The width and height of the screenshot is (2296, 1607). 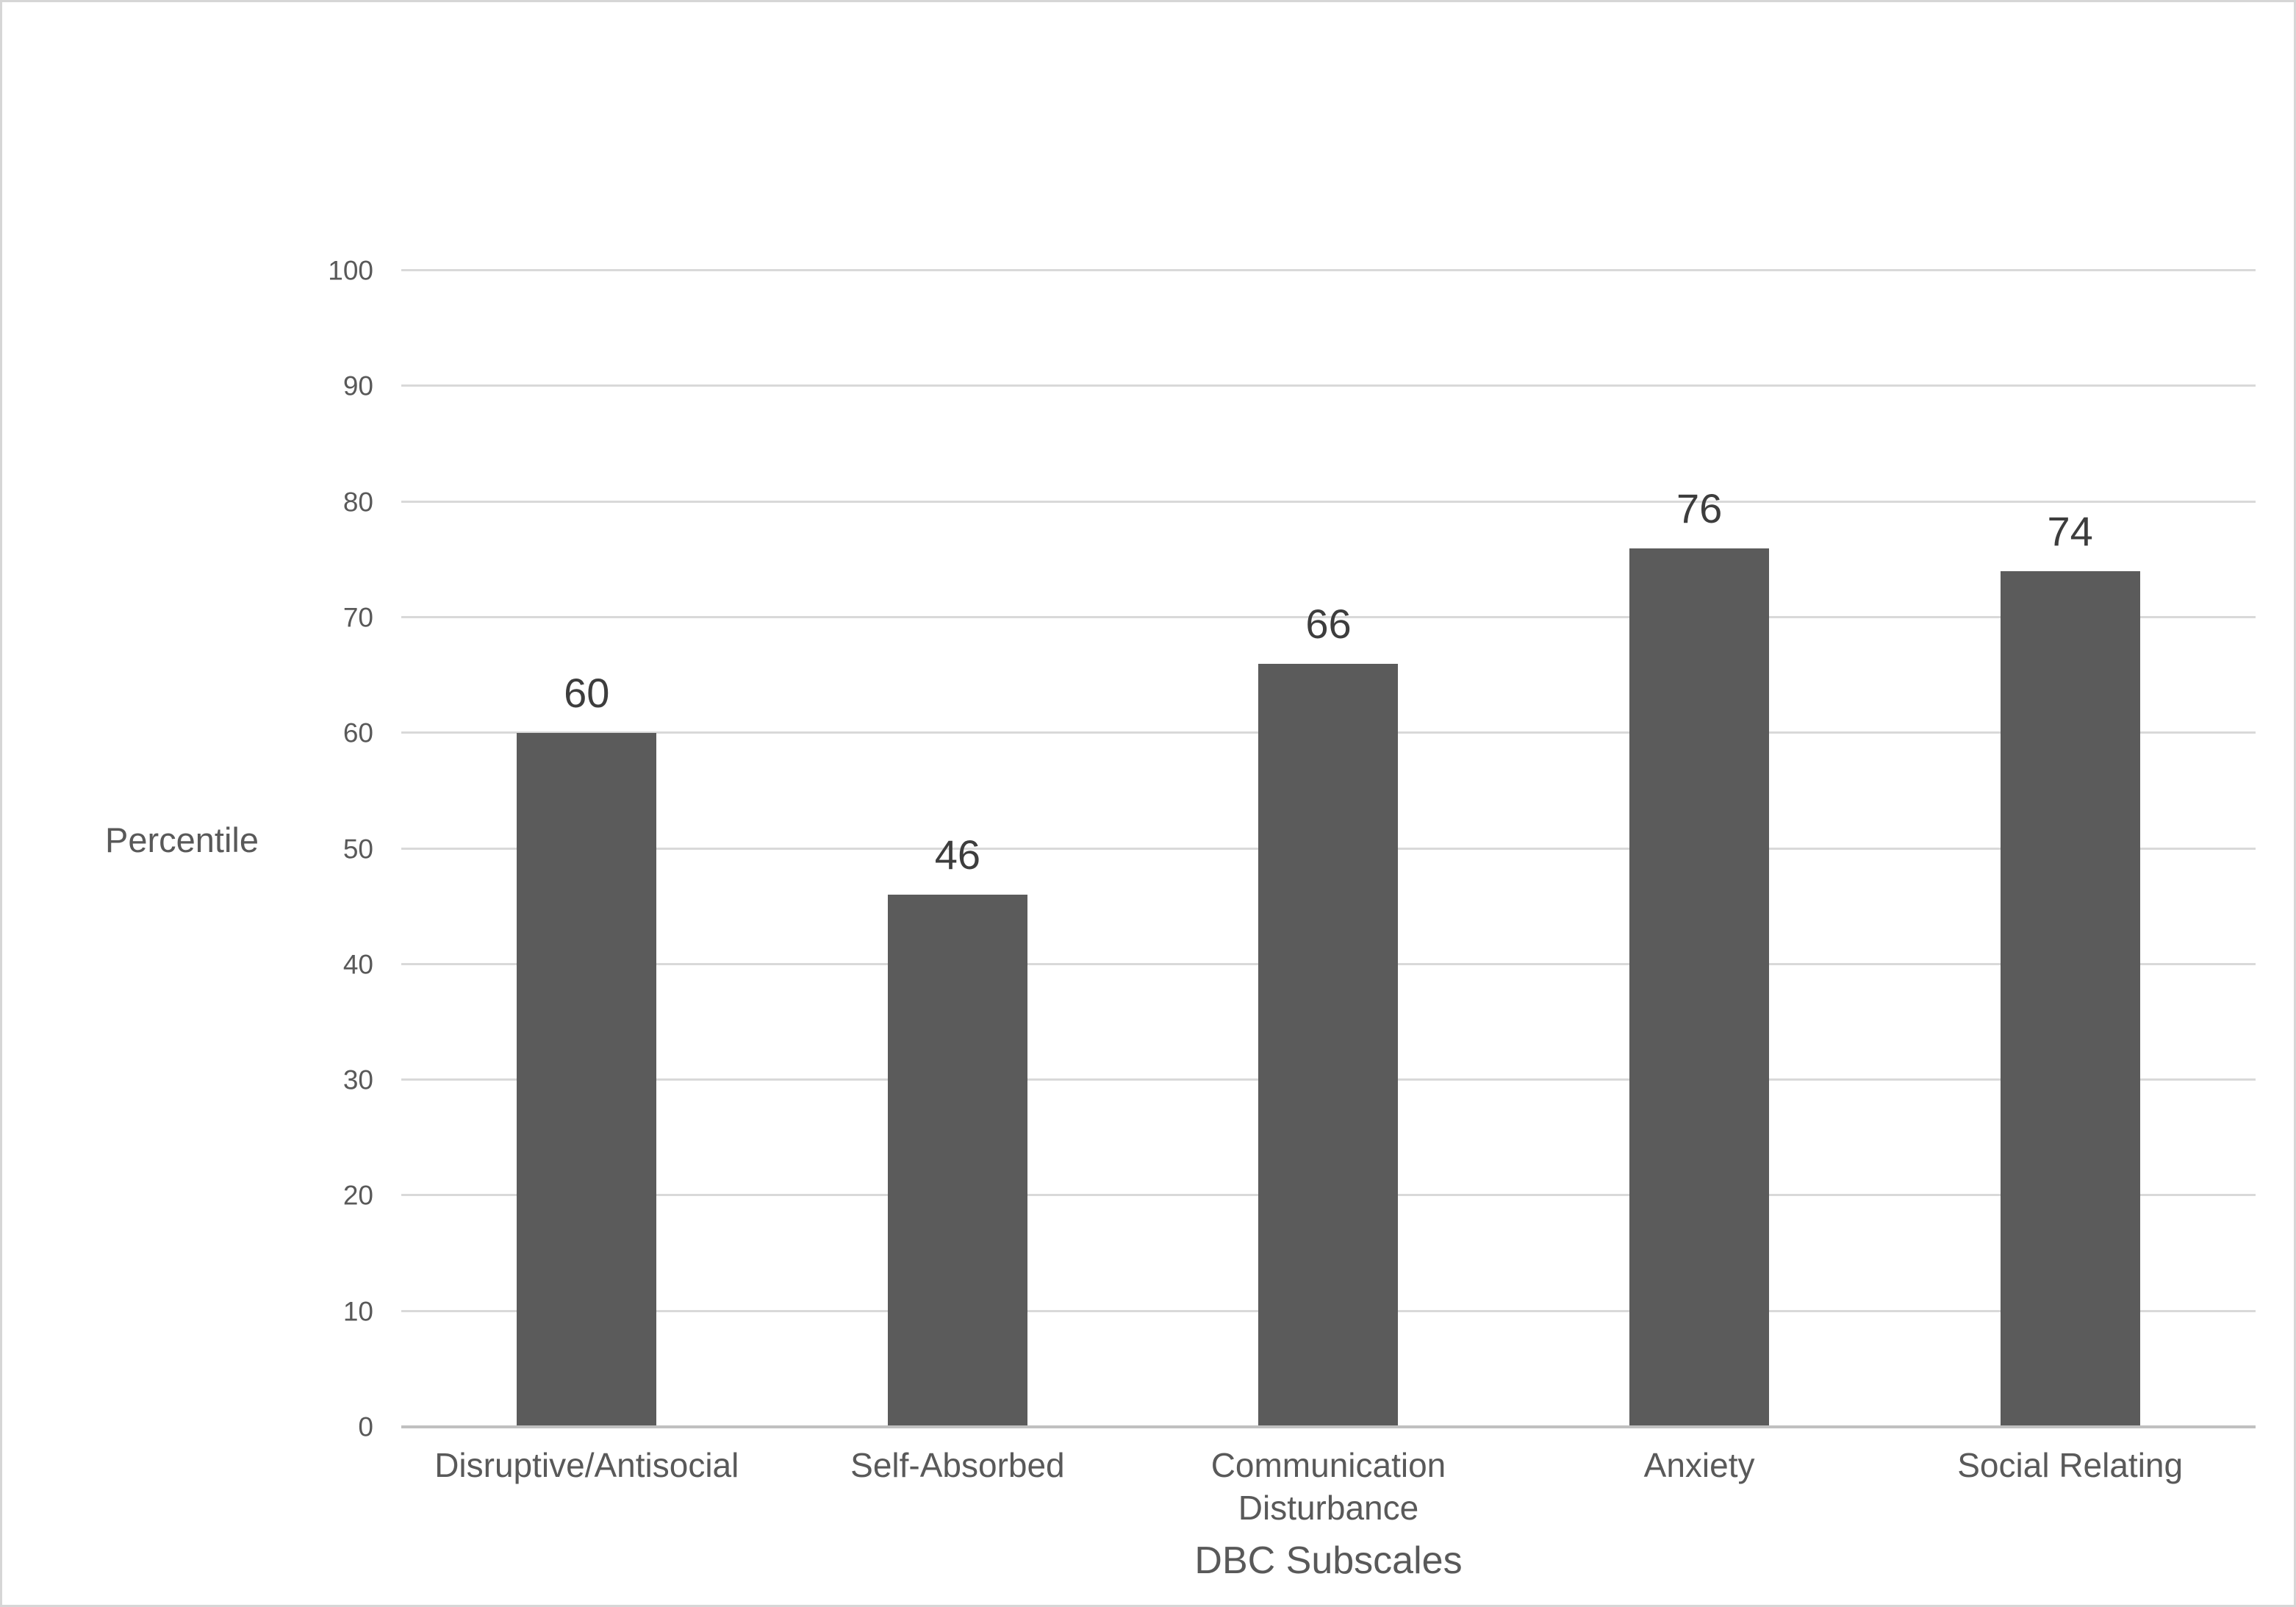 What do you see at coordinates (2070, 530) in the screenshot?
I see `bar-value-label: 74` at bounding box center [2070, 530].